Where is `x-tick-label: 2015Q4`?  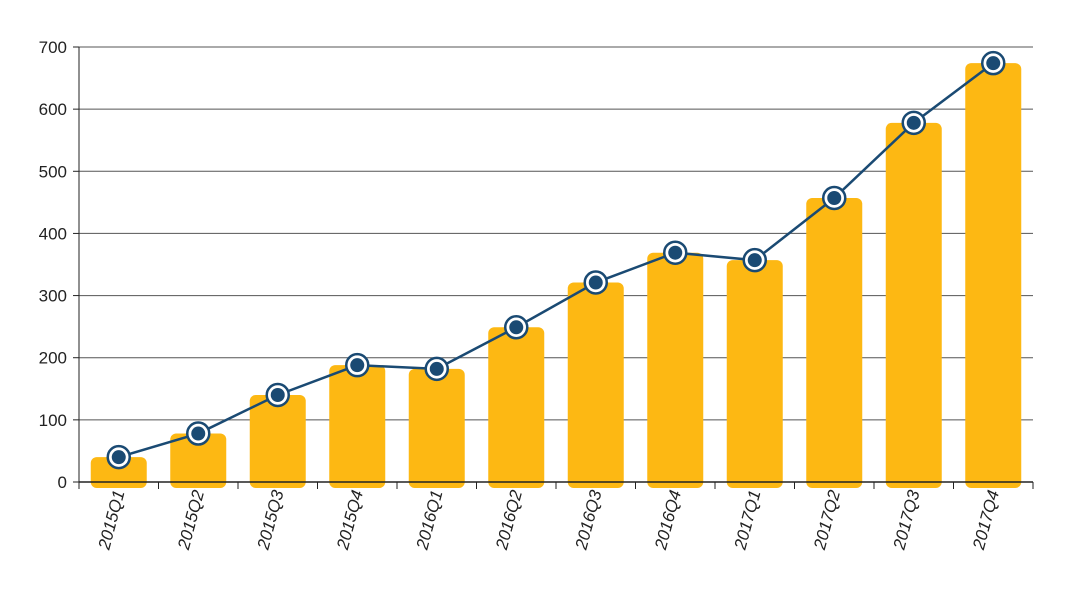 x-tick-label: 2015Q4 is located at coordinates (350, 520).